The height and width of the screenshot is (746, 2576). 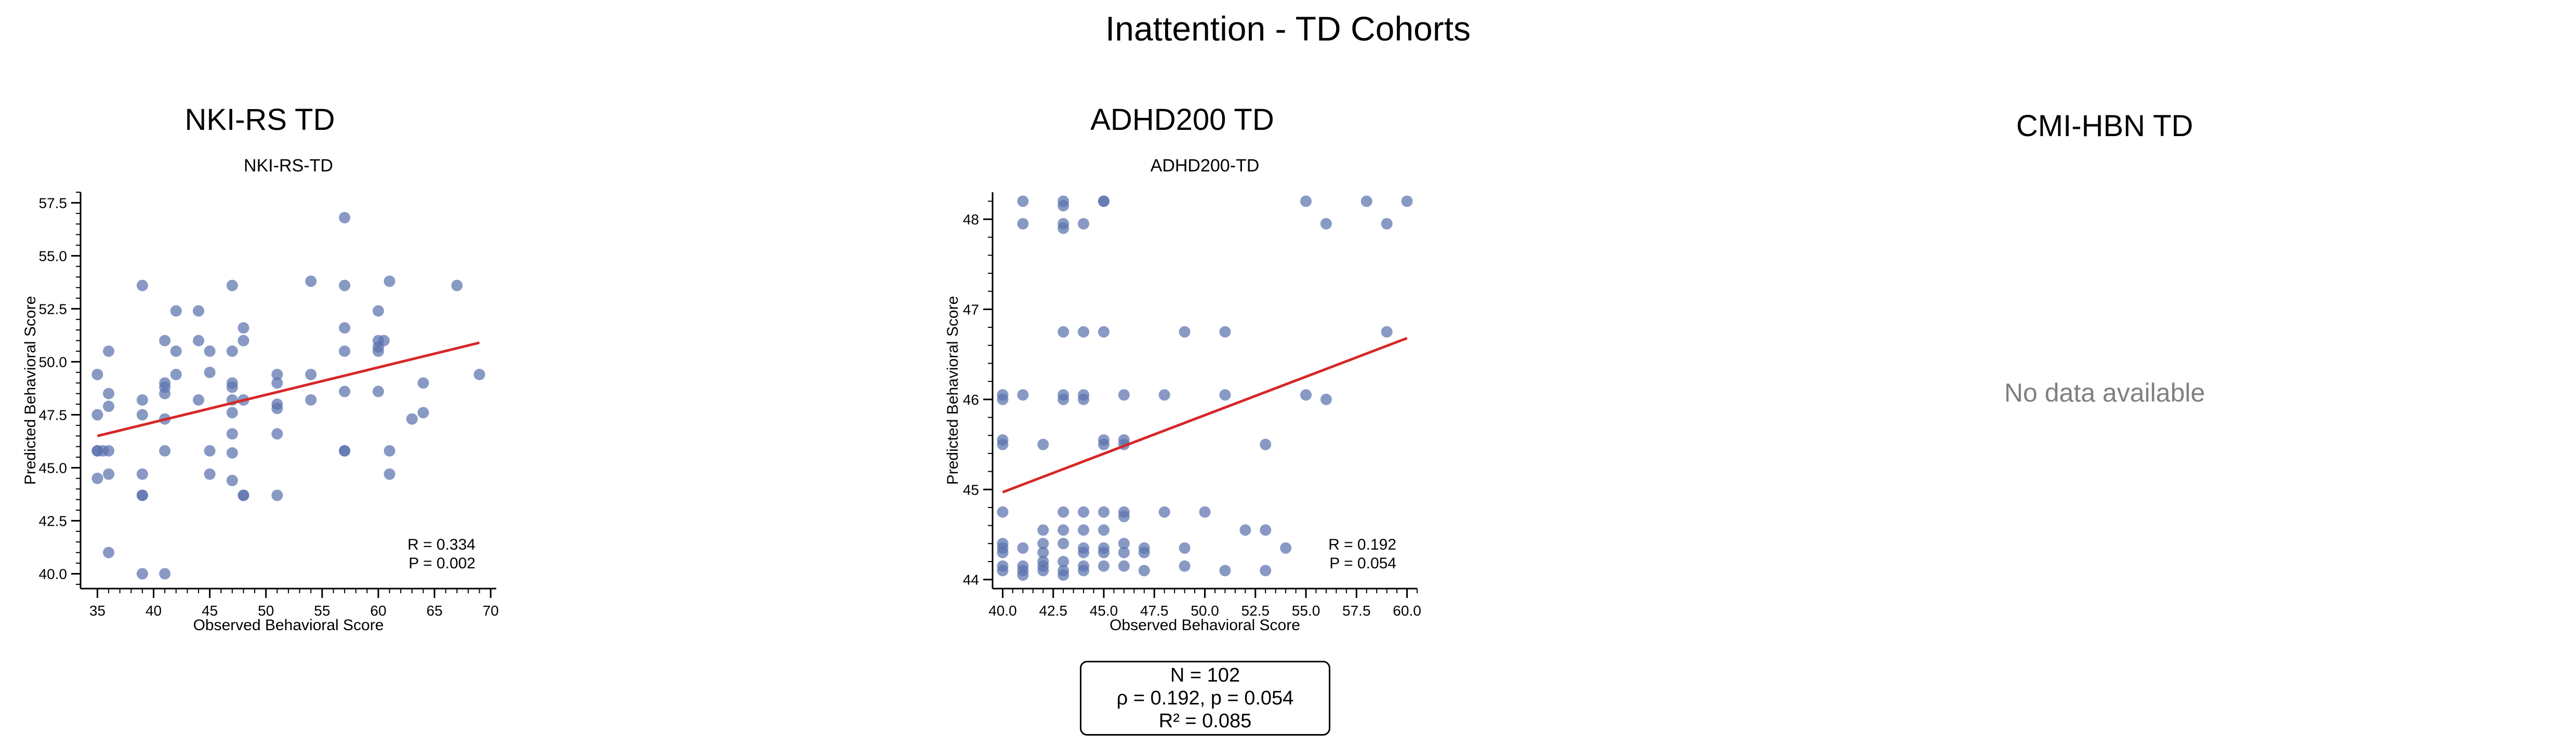 What do you see at coordinates (1407, 611) in the screenshot?
I see `x-tick-label: 60.0` at bounding box center [1407, 611].